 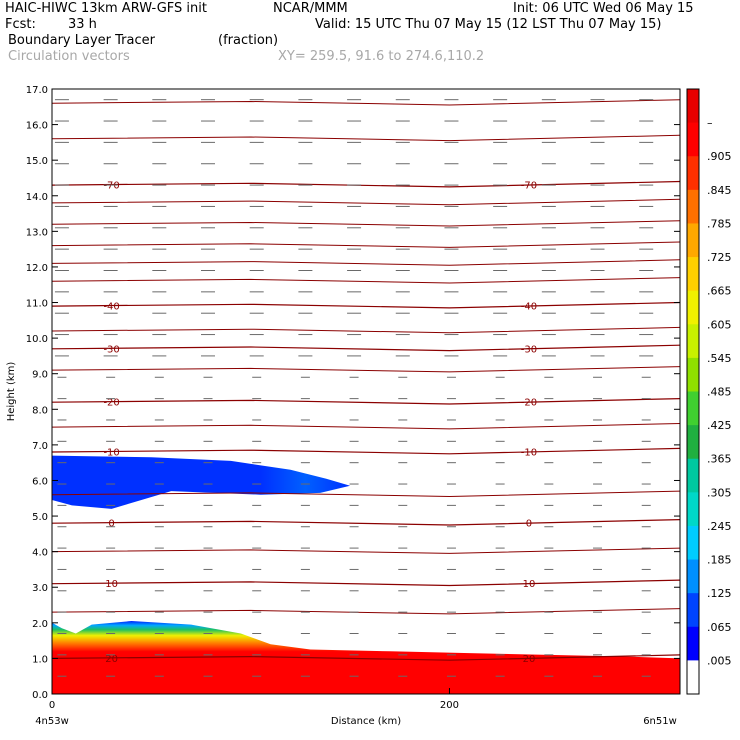 What do you see at coordinates (37, 197) in the screenshot?
I see `y-tick-label: 14.0` at bounding box center [37, 197].